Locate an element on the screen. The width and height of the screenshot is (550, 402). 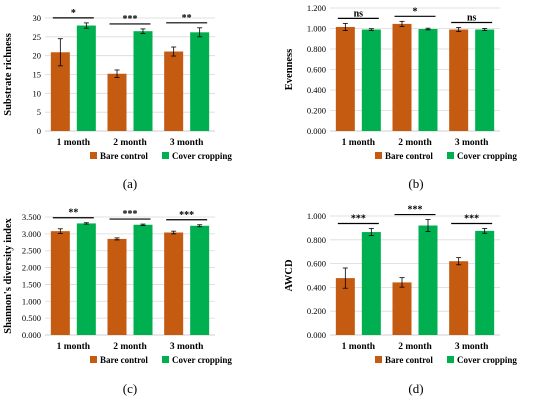
y-tick-label: 3.500 is located at coordinates (31, 217).